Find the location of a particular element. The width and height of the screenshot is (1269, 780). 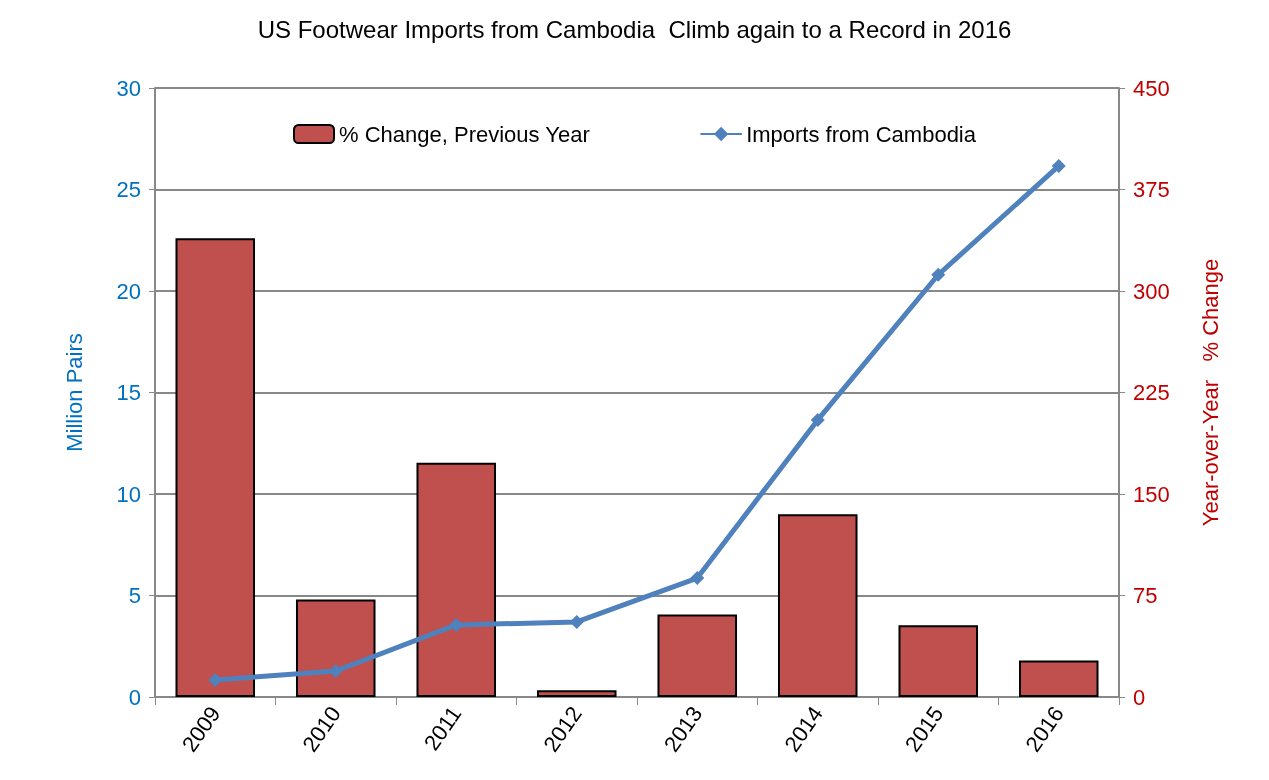

y2-tick-label: 0 is located at coordinates (1139, 697).